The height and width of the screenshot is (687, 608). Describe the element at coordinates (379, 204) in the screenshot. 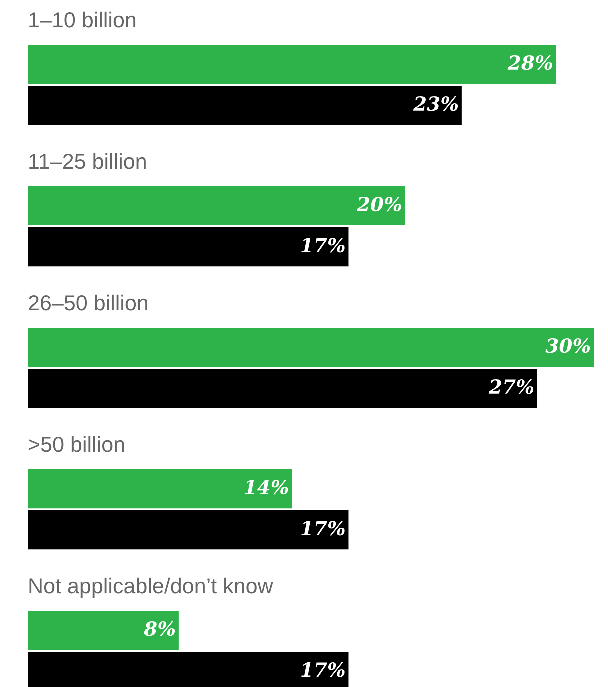

I see `data-label: 20%` at that location.